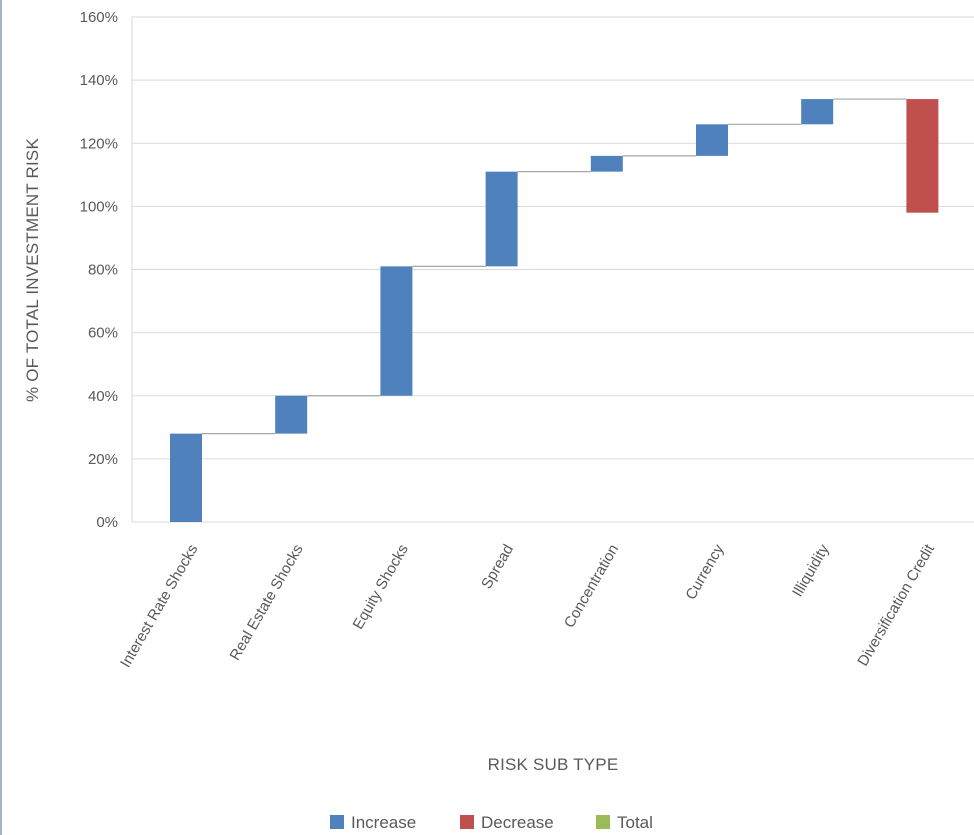 The height and width of the screenshot is (835, 974). What do you see at coordinates (591, 586) in the screenshot?
I see `x-tick-label: Concentration` at bounding box center [591, 586].